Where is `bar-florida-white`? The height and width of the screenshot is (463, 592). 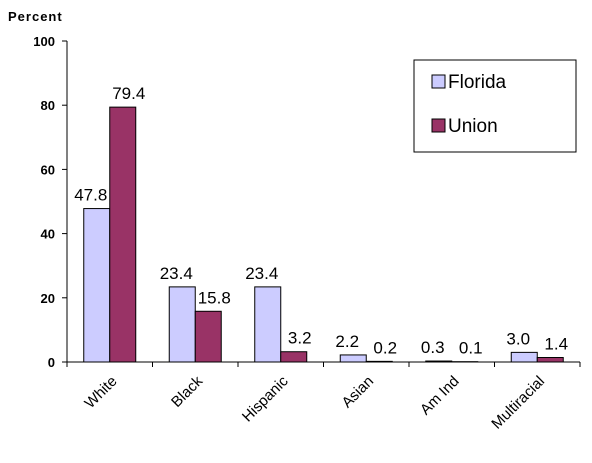 bar-florida-white is located at coordinates (97, 285).